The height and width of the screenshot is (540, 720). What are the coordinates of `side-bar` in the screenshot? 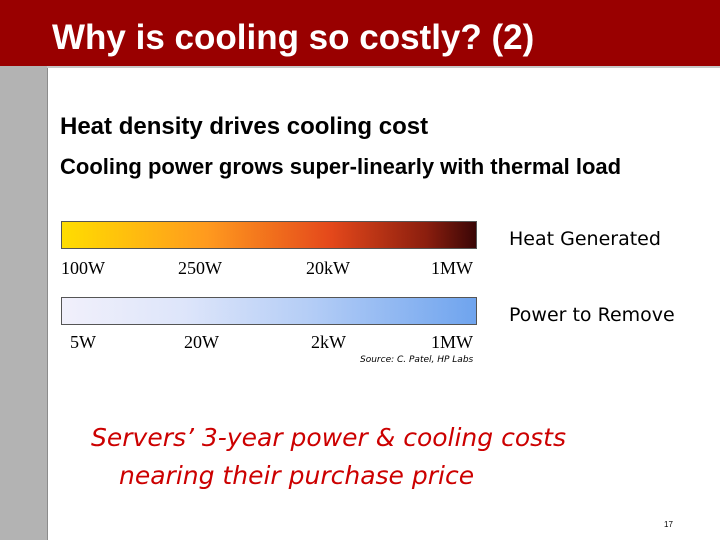 It's located at (23, 303).